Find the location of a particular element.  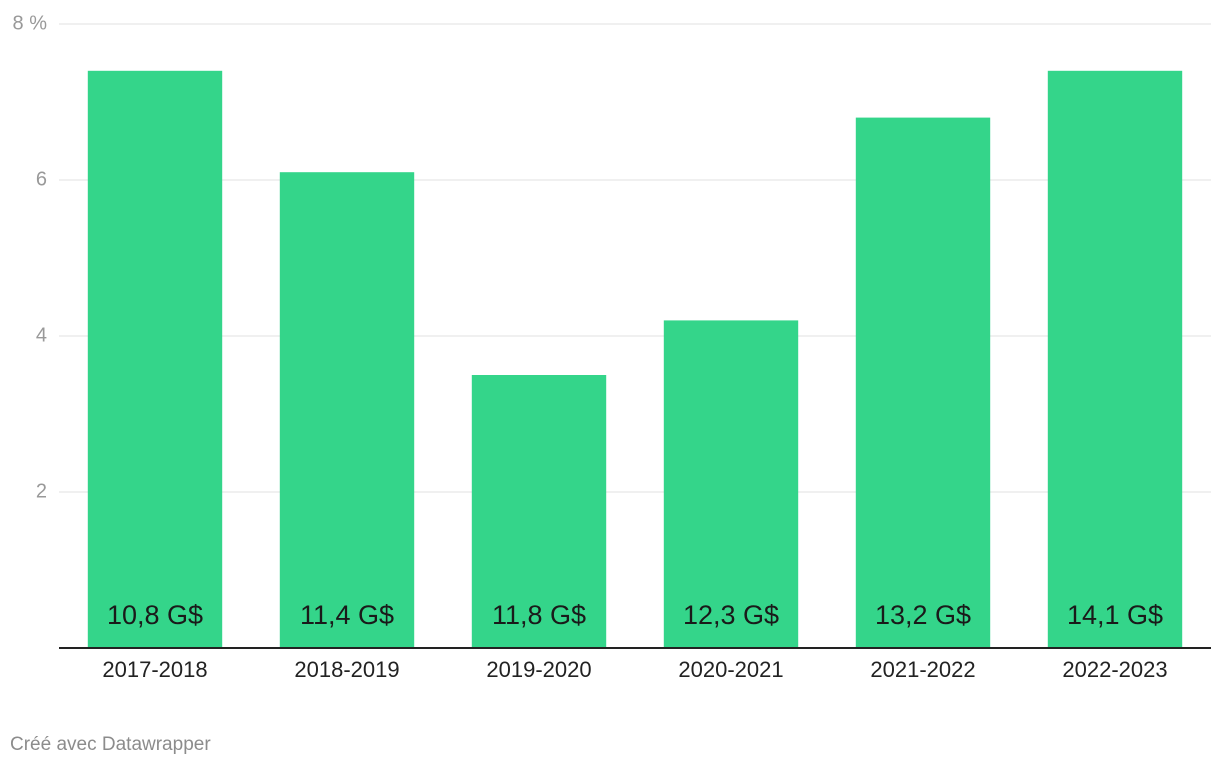

bar-label: 11,8 G$ is located at coordinates (539, 615).